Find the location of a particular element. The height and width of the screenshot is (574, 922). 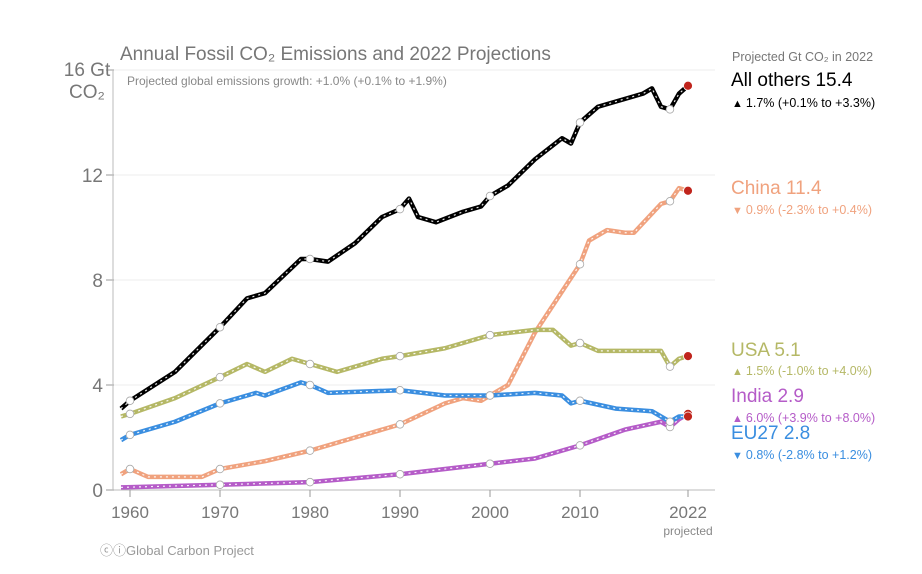

y-tick-label: 0 is located at coordinates (97, 491).